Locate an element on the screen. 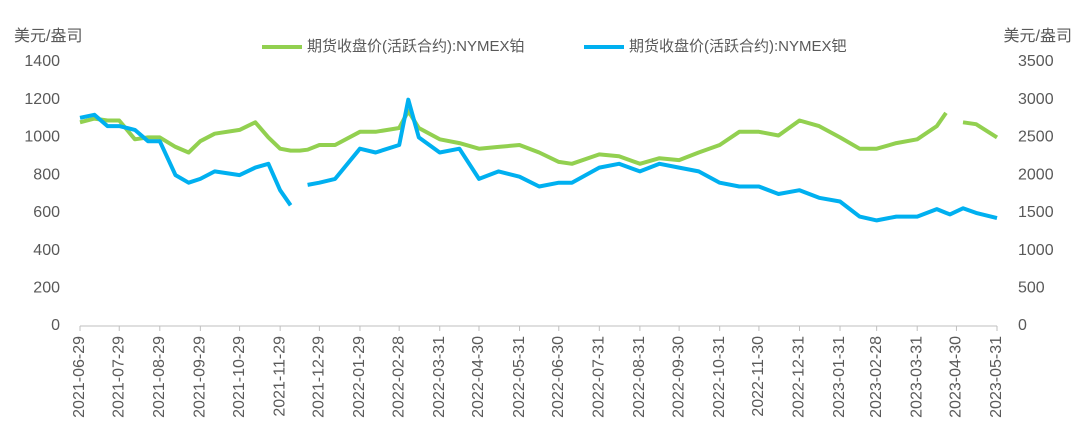 This screenshot has height=448, width=1077. y-tick-label: 400 is located at coordinates (46, 250).